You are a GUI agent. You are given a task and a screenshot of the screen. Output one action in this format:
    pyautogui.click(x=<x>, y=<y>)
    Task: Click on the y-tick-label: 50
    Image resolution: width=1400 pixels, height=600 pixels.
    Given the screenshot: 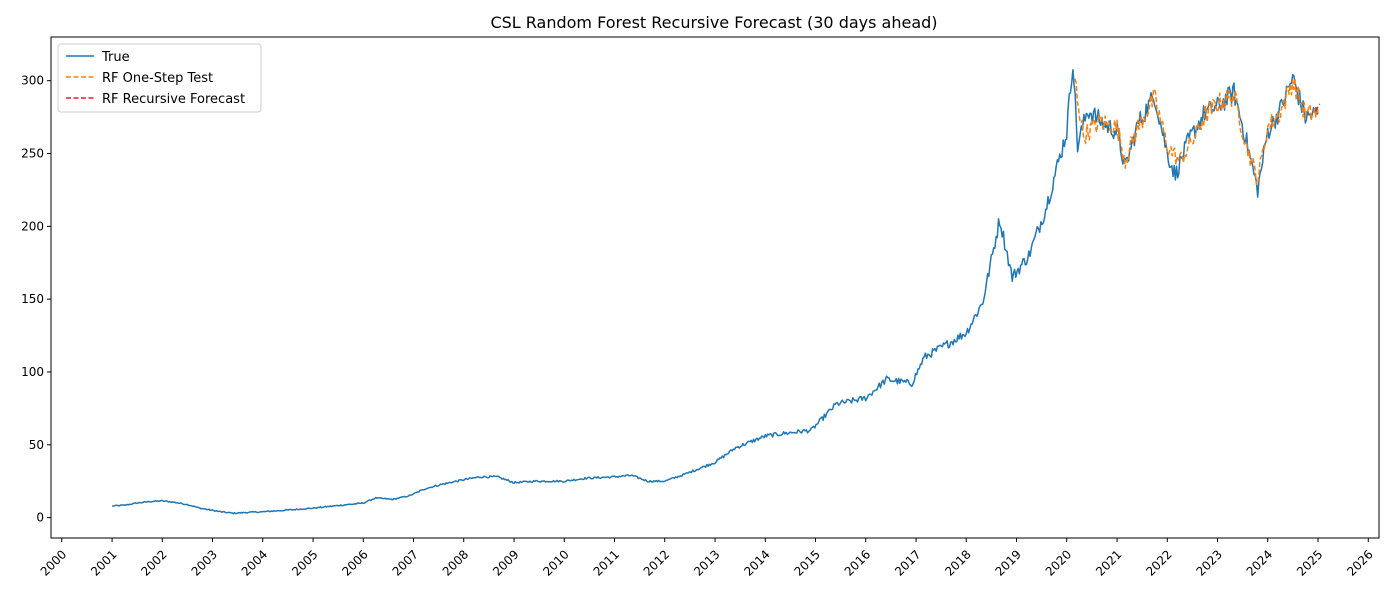 What is the action you would take?
    pyautogui.click(x=36, y=445)
    